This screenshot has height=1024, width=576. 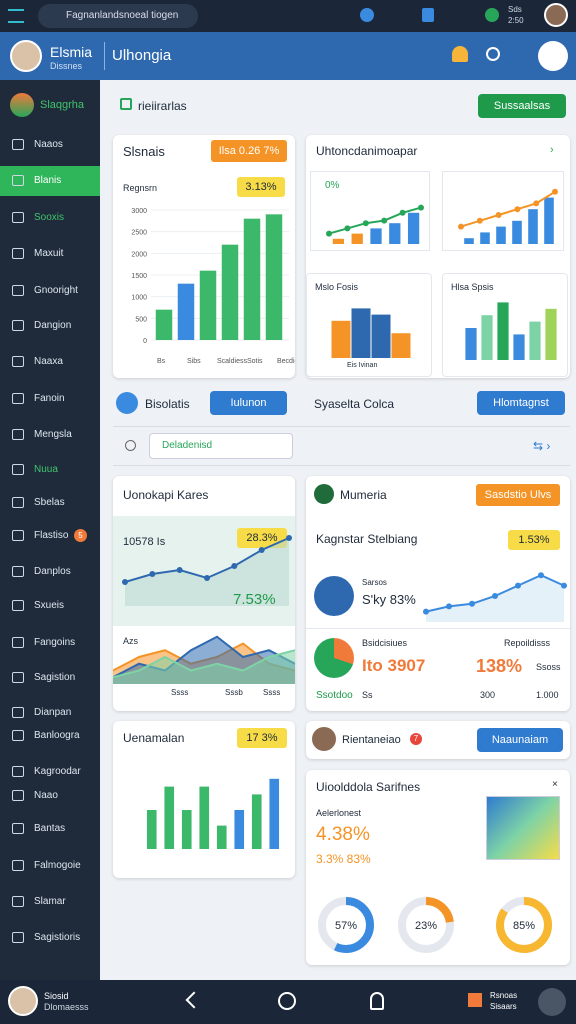 What do you see at coordinates (50, 291) in the screenshot?
I see `nav-item: Gnooright` at bounding box center [50, 291].